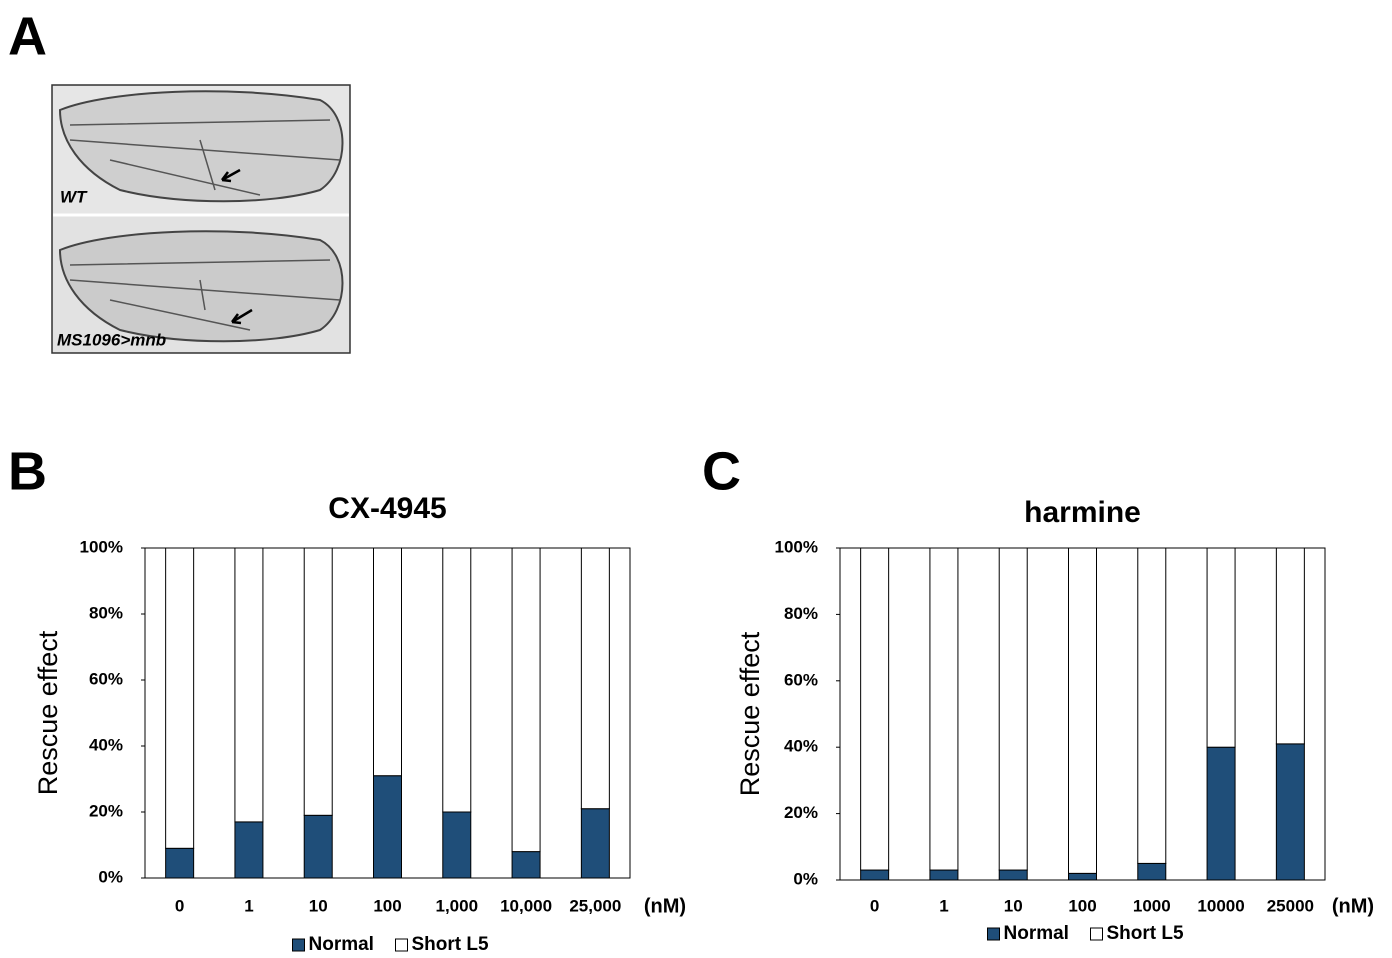 The width and height of the screenshot is (1392, 958). I want to click on x-tick-label: 10000, so click(1220, 905).